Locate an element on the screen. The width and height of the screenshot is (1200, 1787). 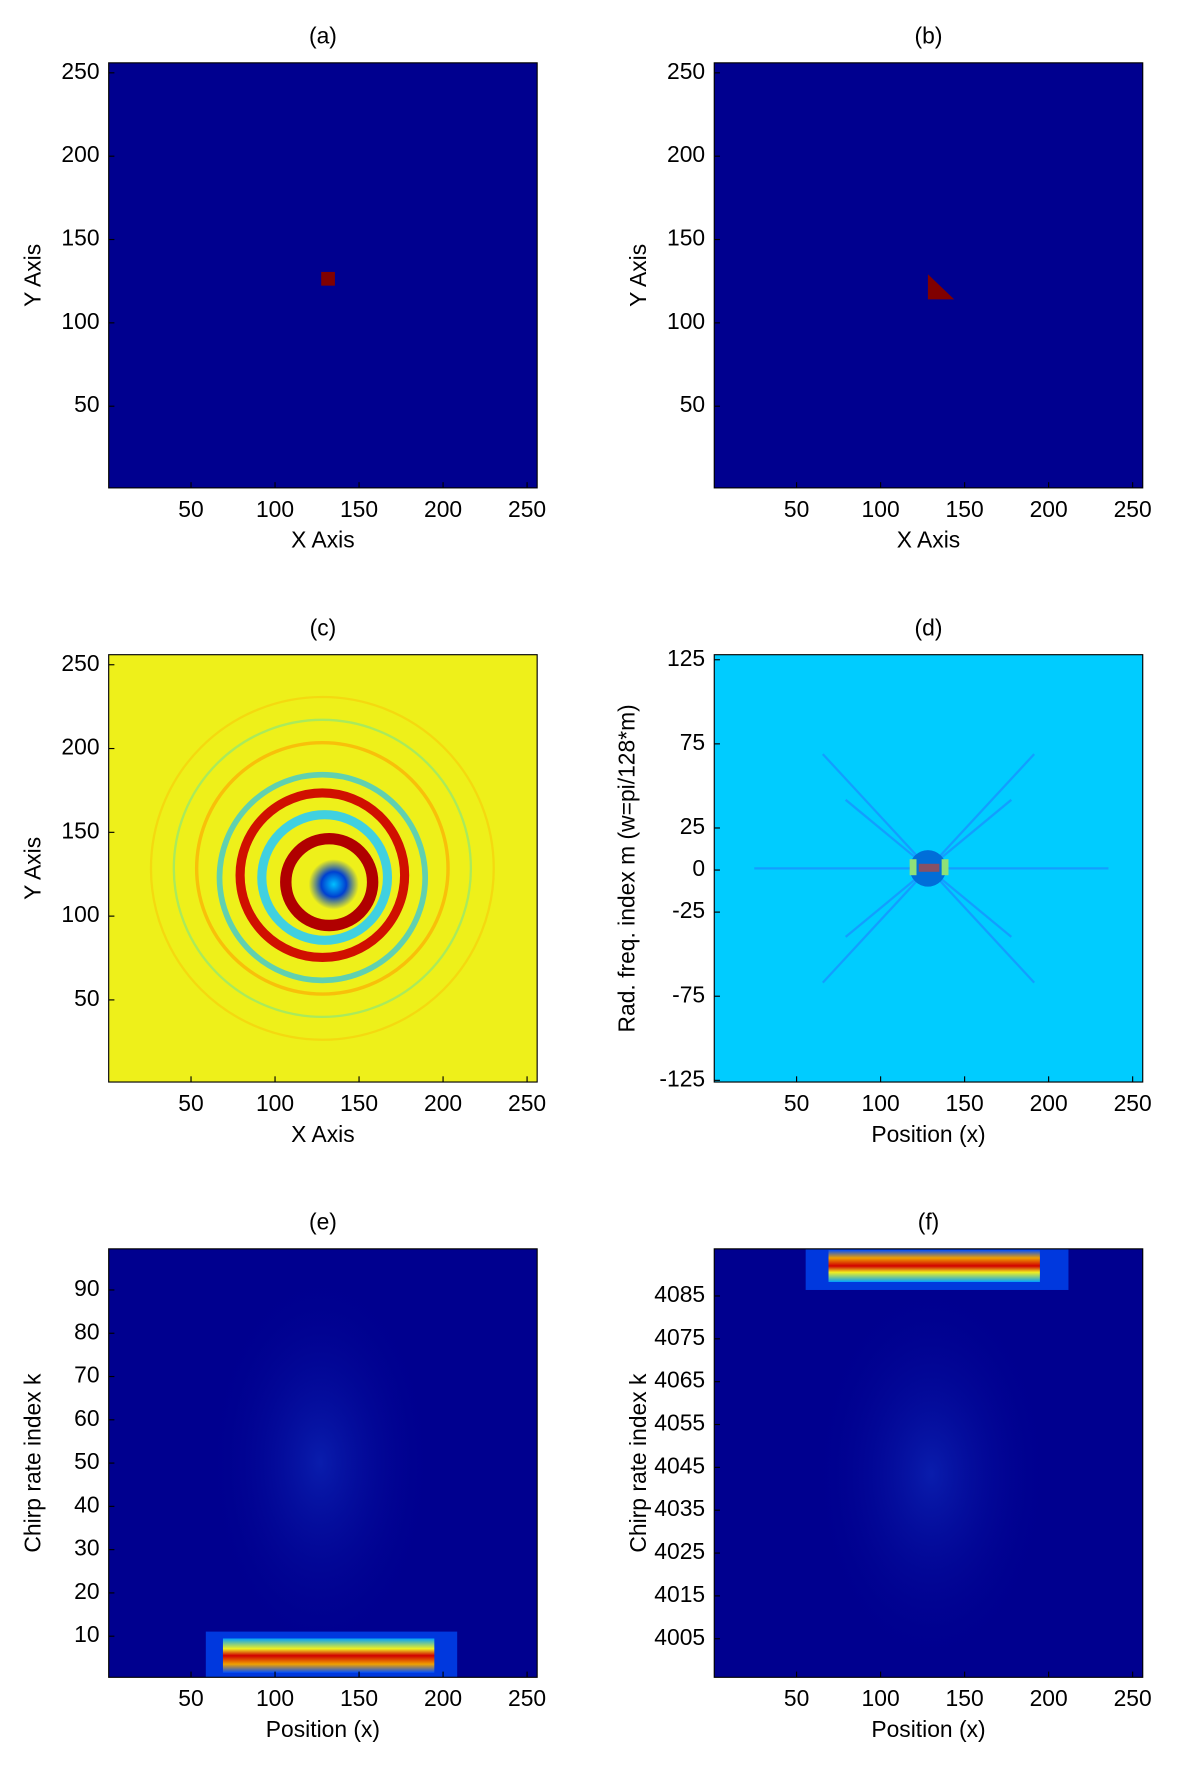
y-tick-label: 60 is located at coordinates (86, 1418).